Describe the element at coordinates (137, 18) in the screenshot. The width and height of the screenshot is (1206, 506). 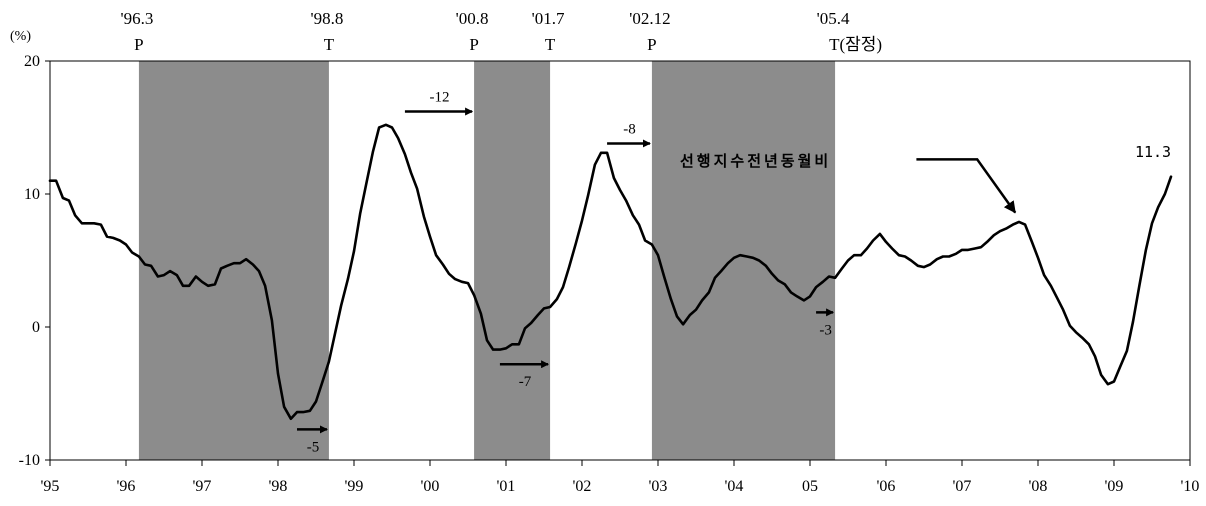
I see `period-date-label: '96.3` at that location.